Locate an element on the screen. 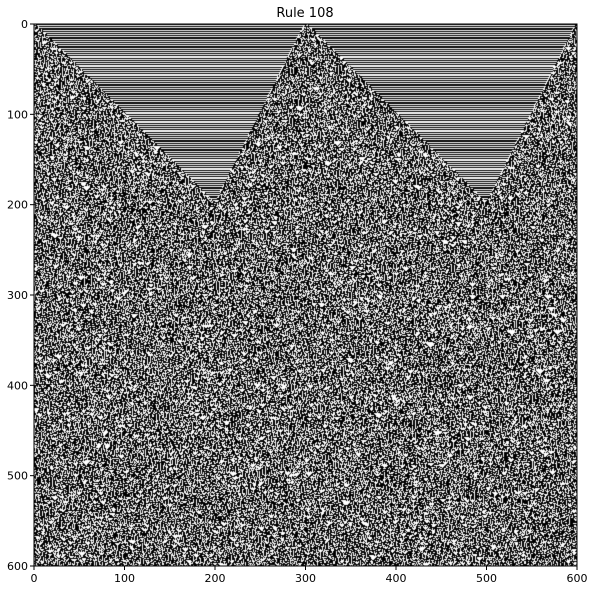 This screenshot has height=590, width=593. y-tick-label: 200 is located at coordinates (17, 205).